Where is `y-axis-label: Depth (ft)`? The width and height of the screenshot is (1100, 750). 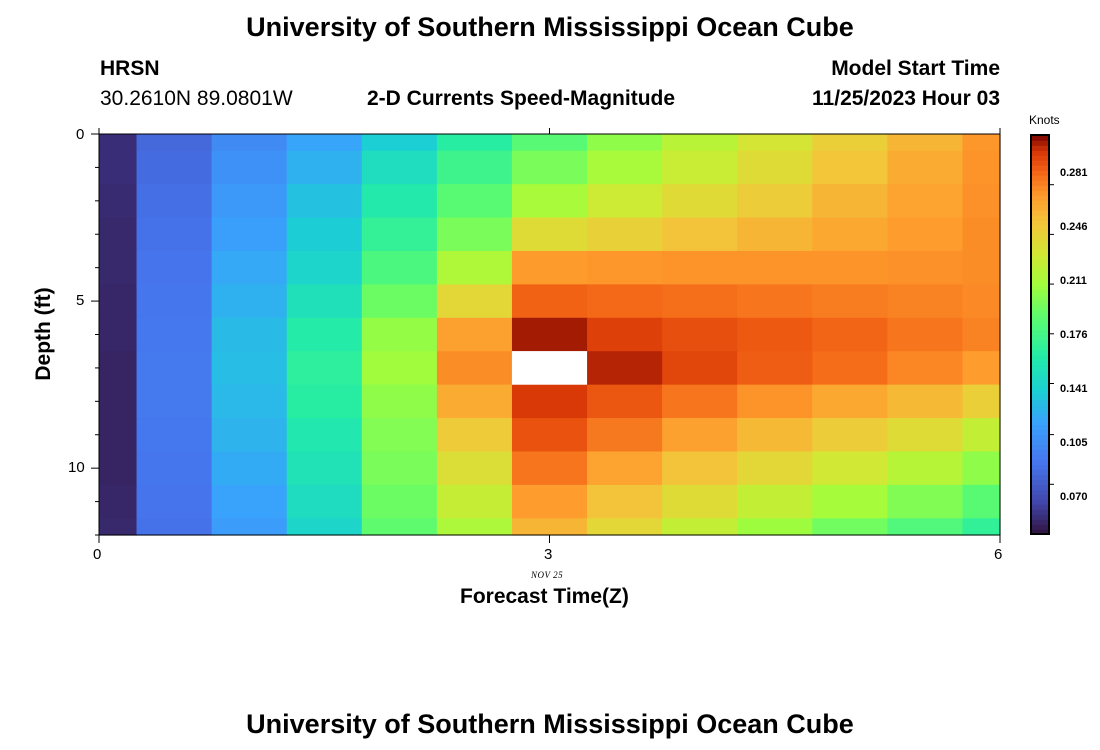 y-axis-label: Depth (ft) is located at coordinates (43, 334).